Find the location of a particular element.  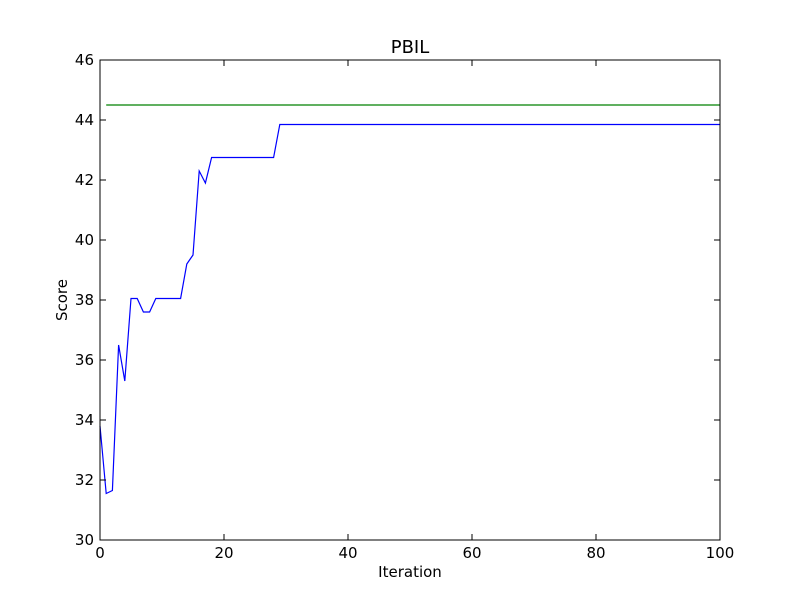

x-tick-label: 20 is located at coordinates (223, 553).